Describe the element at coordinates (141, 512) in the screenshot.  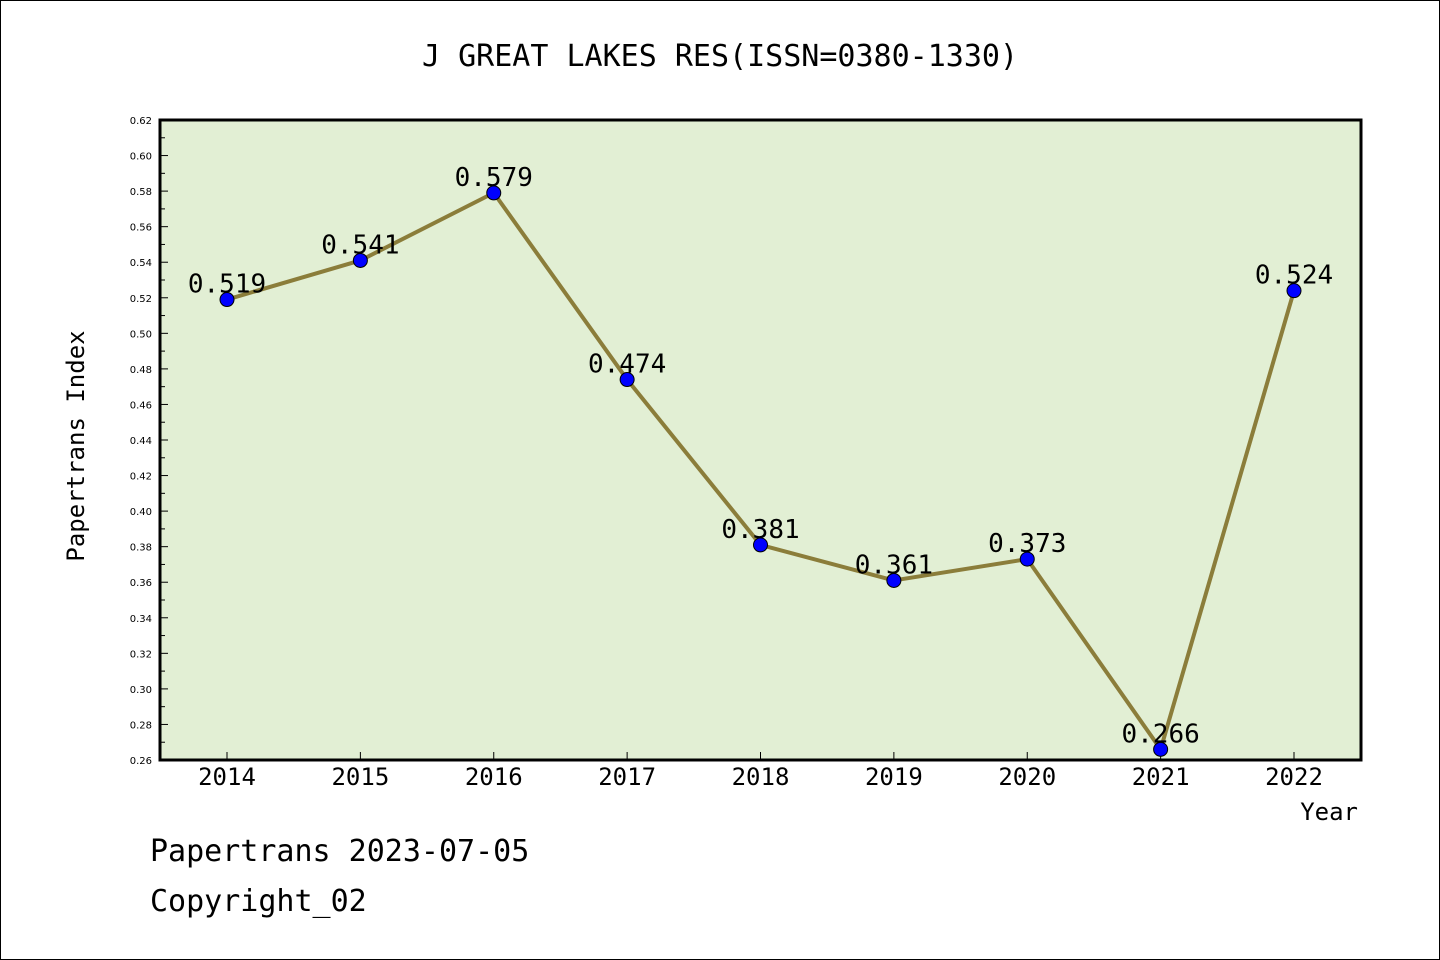
I see `y-tick-label: 0.40` at that location.